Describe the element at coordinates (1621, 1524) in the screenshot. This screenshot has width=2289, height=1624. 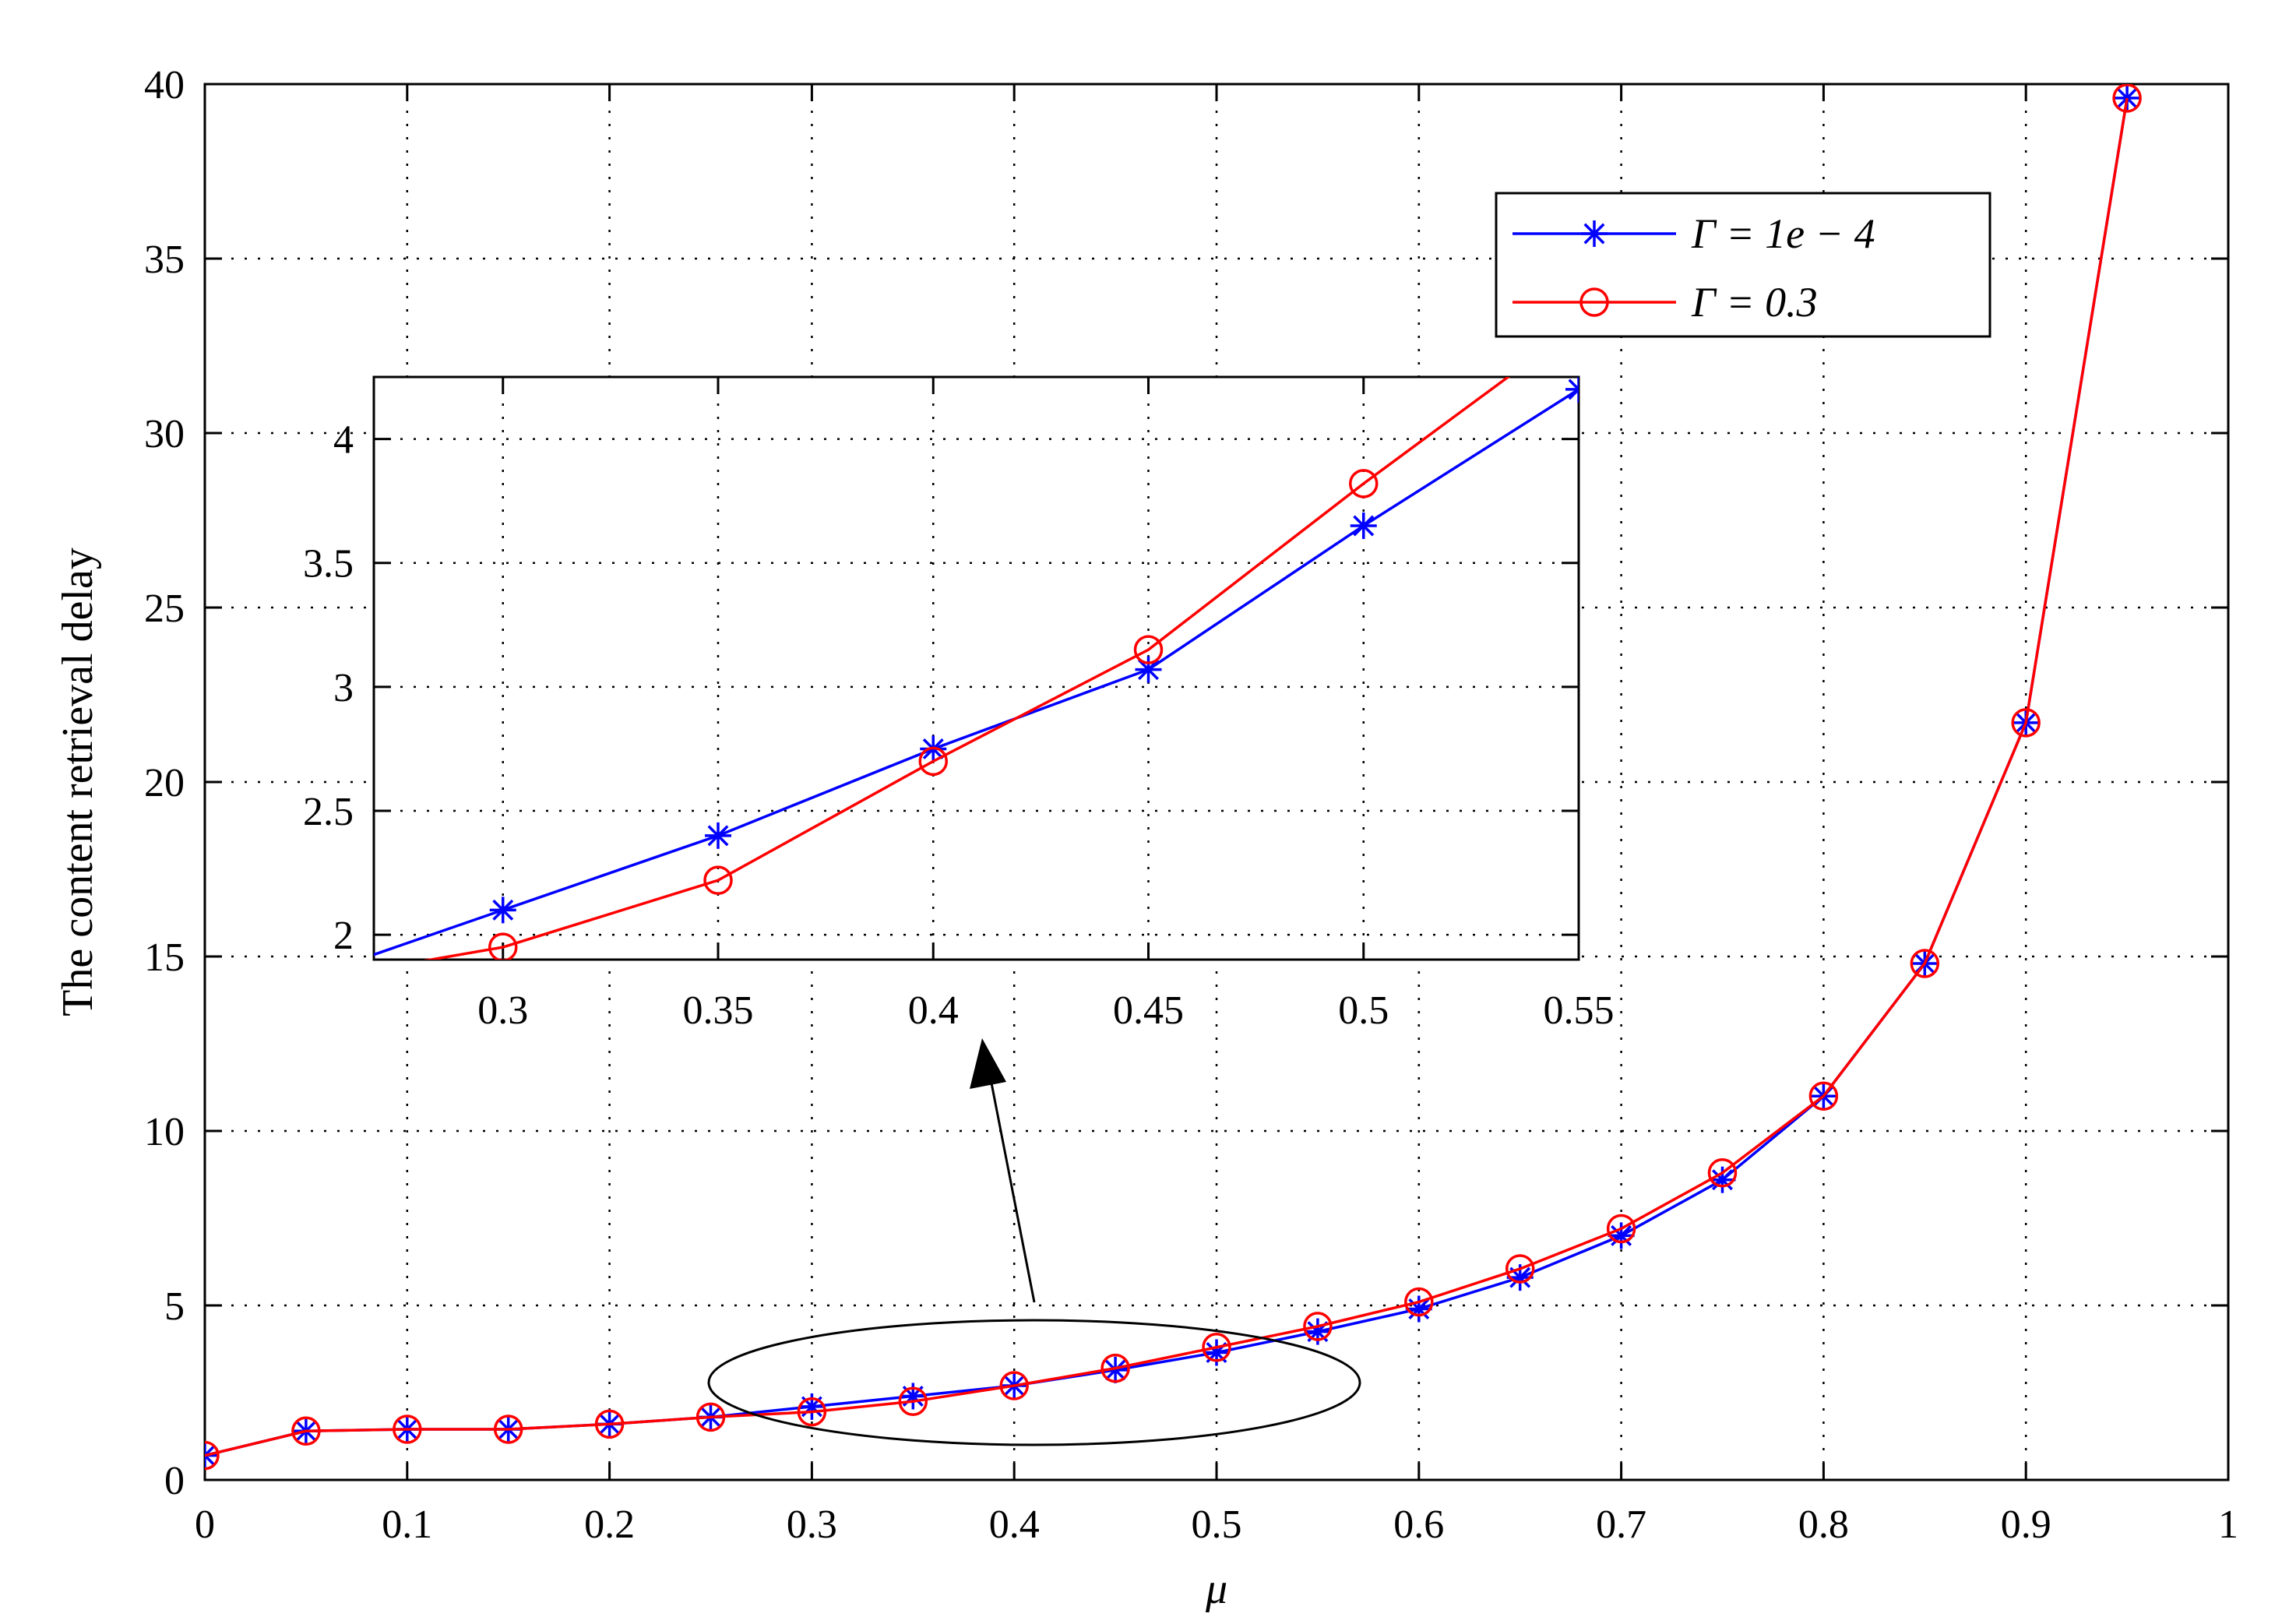
I see `x-tick-label: 0.7` at that location.